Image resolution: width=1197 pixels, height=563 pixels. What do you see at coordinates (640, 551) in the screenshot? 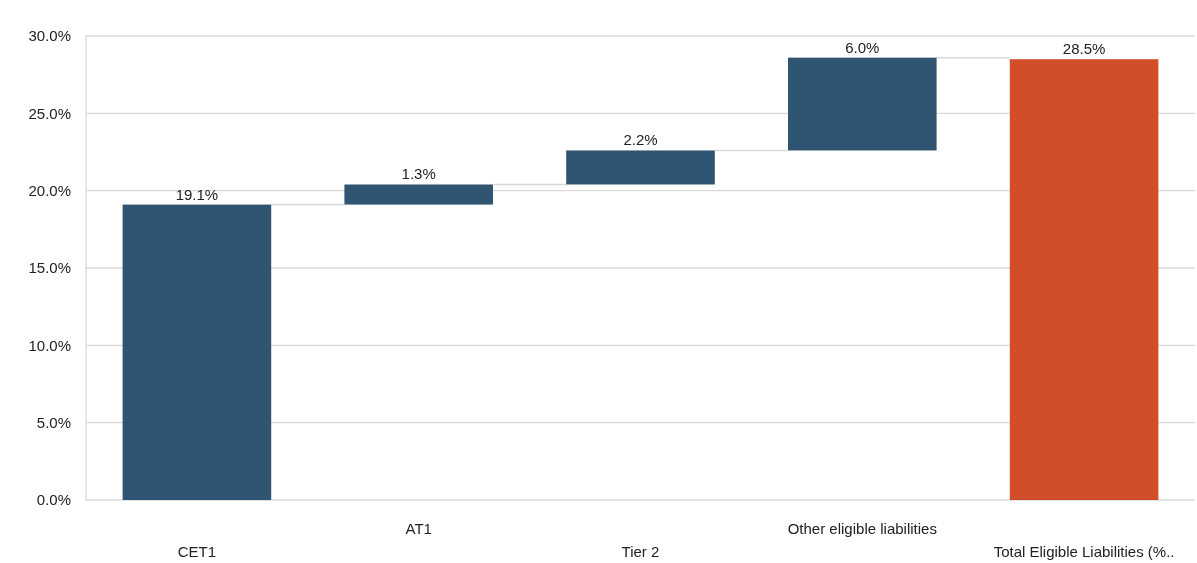
I see `x-tick-label: Tier 2` at bounding box center [640, 551].